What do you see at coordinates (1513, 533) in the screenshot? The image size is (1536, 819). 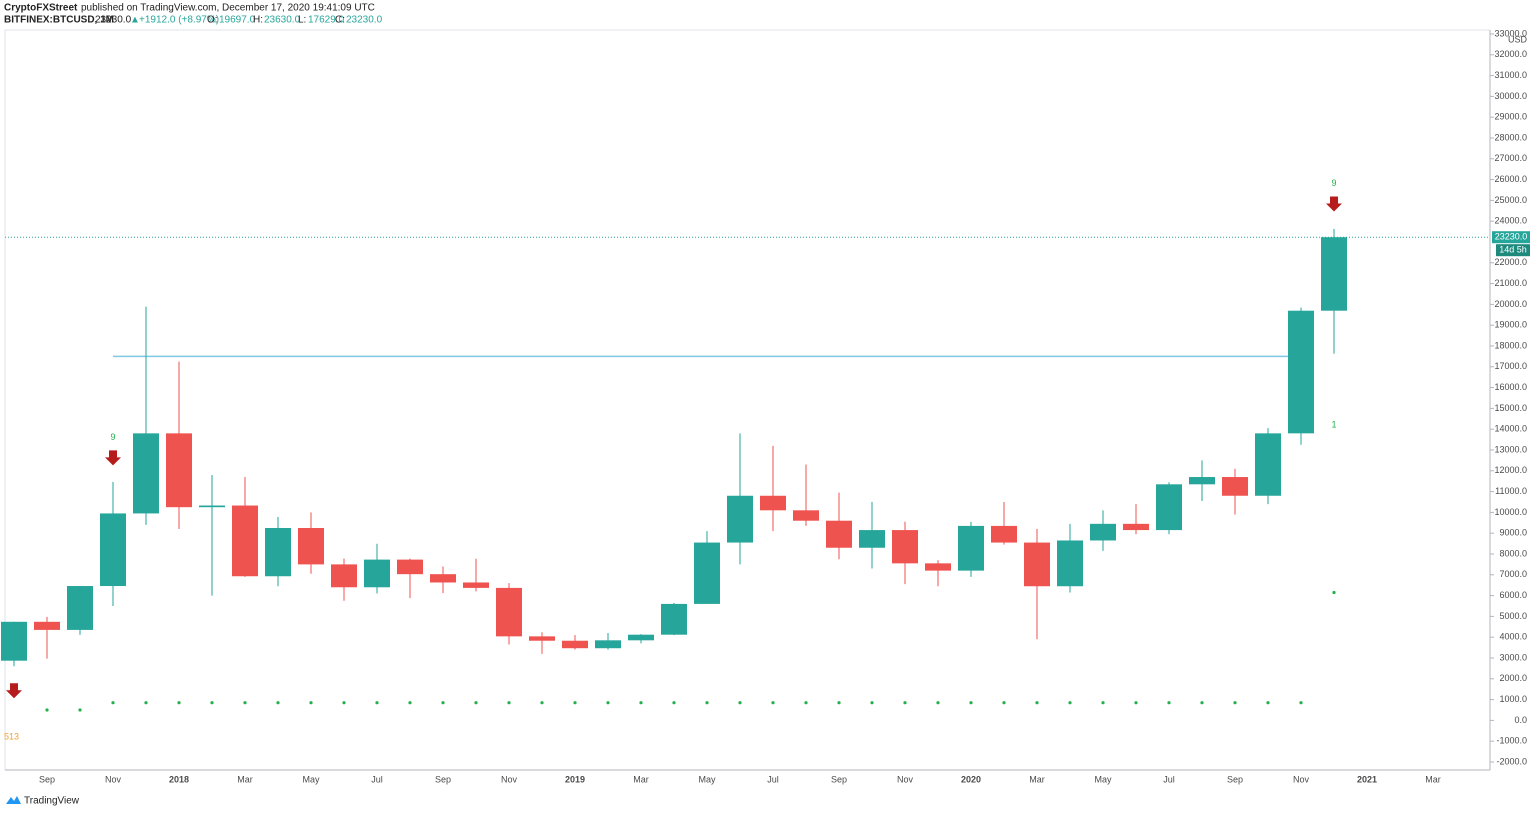 I see `y-tick-label: 9000.0` at bounding box center [1513, 533].